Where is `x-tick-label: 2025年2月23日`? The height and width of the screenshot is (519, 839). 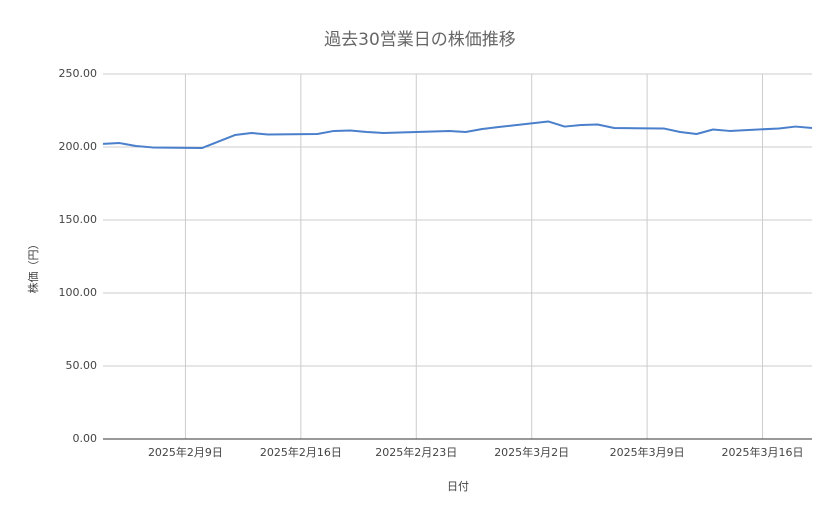 x-tick-label: 2025年2月23日 is located at coordinates (416, 452).